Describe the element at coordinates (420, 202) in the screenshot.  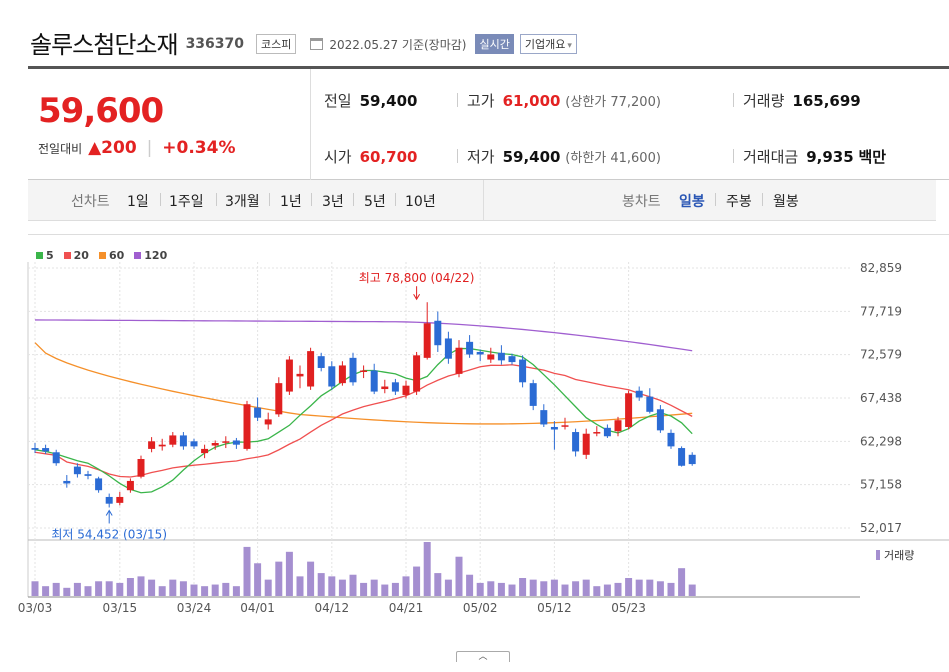
I see `period-10y: 10년` at that location.